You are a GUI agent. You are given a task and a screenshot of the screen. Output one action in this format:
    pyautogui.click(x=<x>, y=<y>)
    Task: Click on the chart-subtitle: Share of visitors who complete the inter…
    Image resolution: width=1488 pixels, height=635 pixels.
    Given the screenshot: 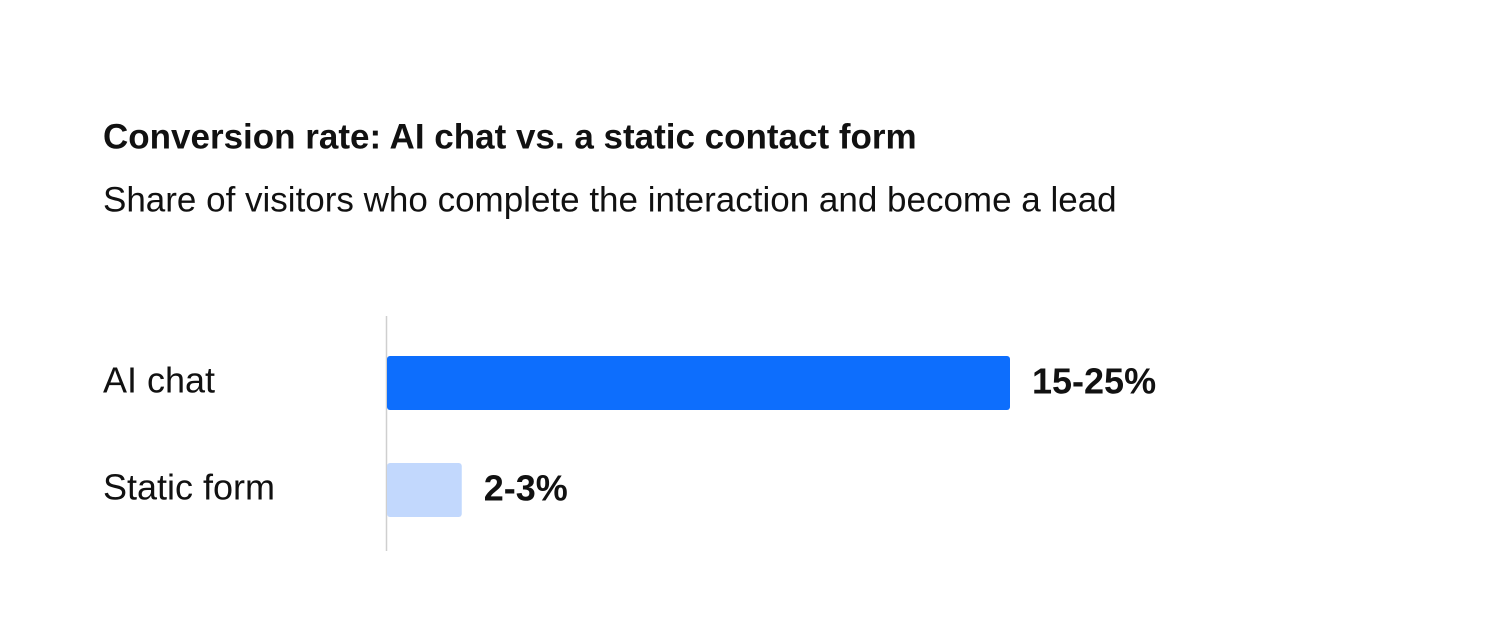 What is the action you would take?
    pyautogui.click(x=610, y=199)
    